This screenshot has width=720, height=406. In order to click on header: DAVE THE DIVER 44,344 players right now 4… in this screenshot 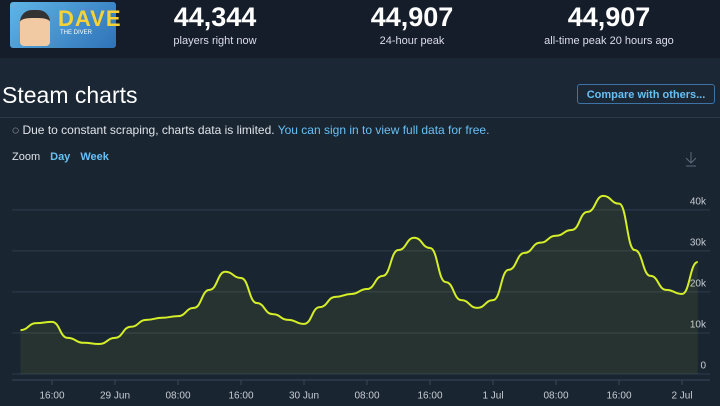, I will do `click(360, 29)`.